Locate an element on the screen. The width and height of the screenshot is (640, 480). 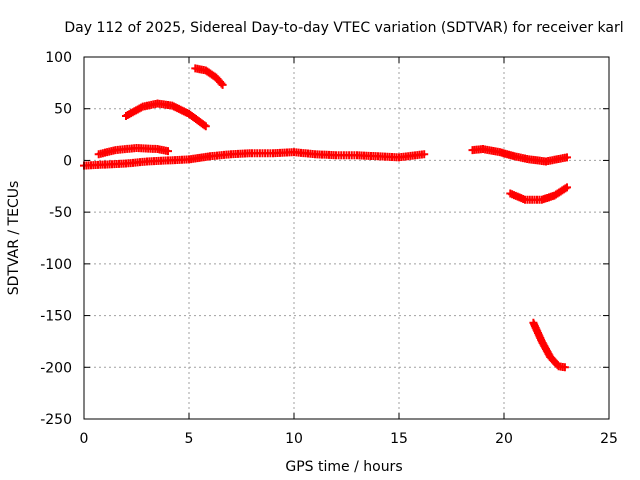
x-axis-label: GPS time / hours is located at coordinates (343, 467).